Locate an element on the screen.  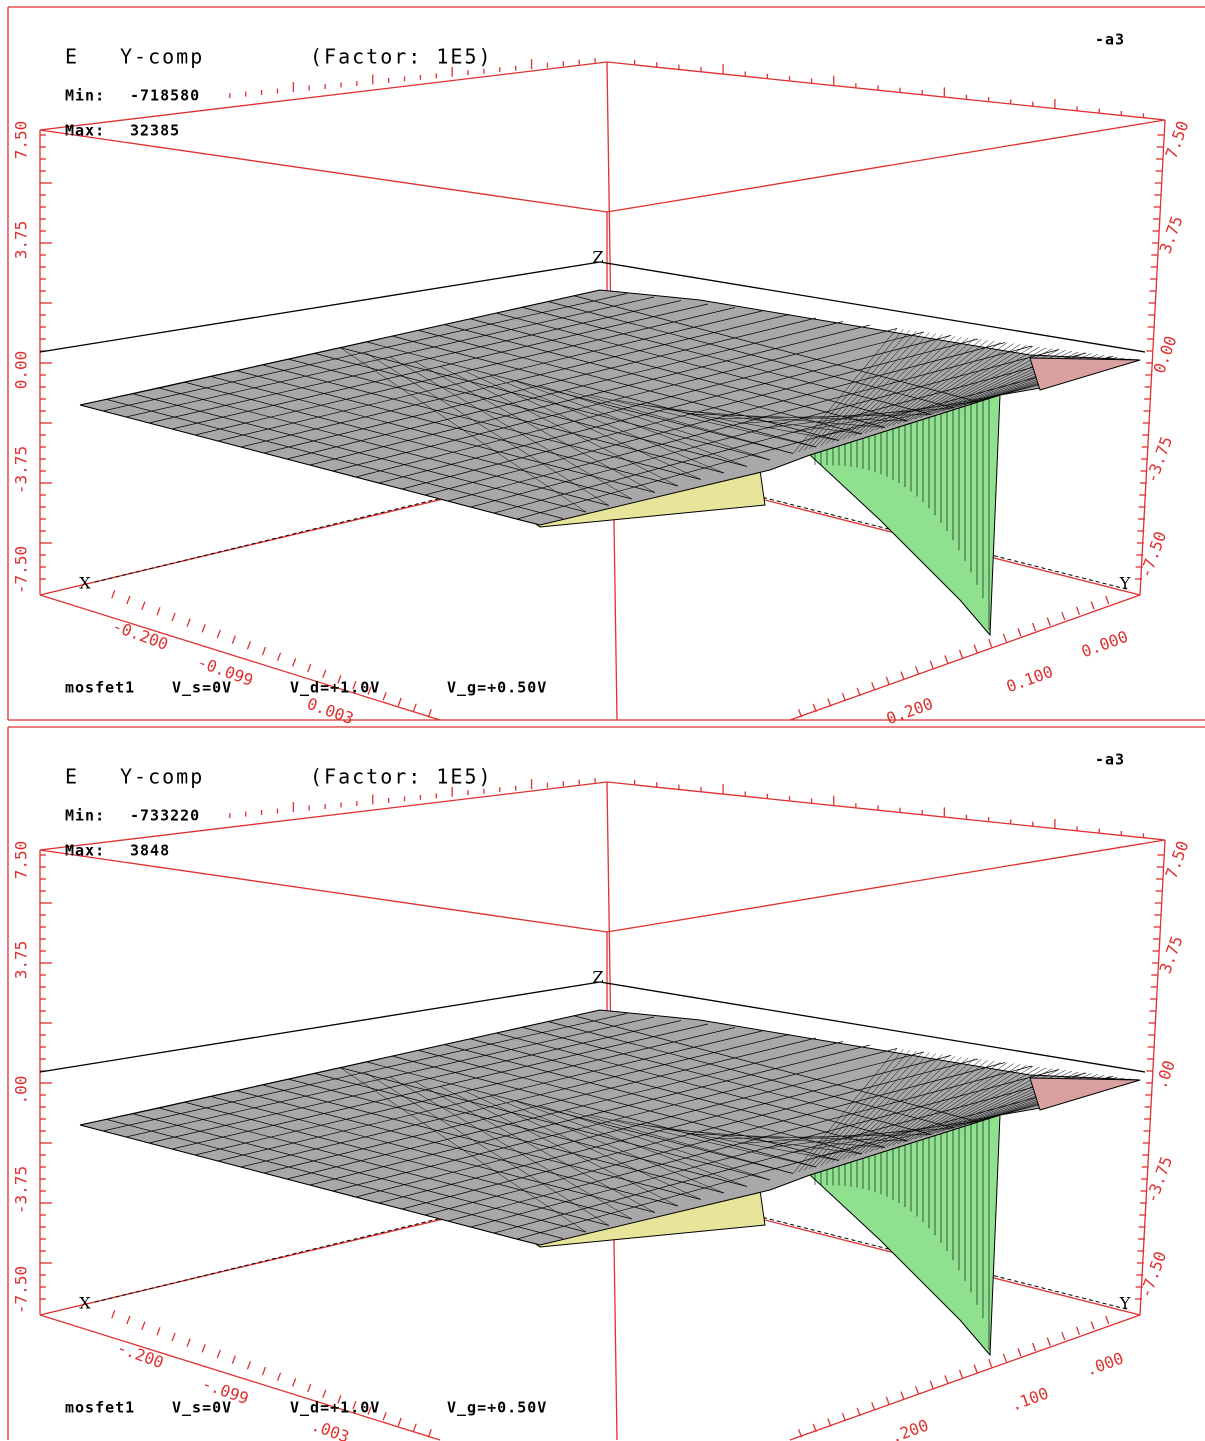
y-tick-label: .100 is located at coordinates (1029, 1399).